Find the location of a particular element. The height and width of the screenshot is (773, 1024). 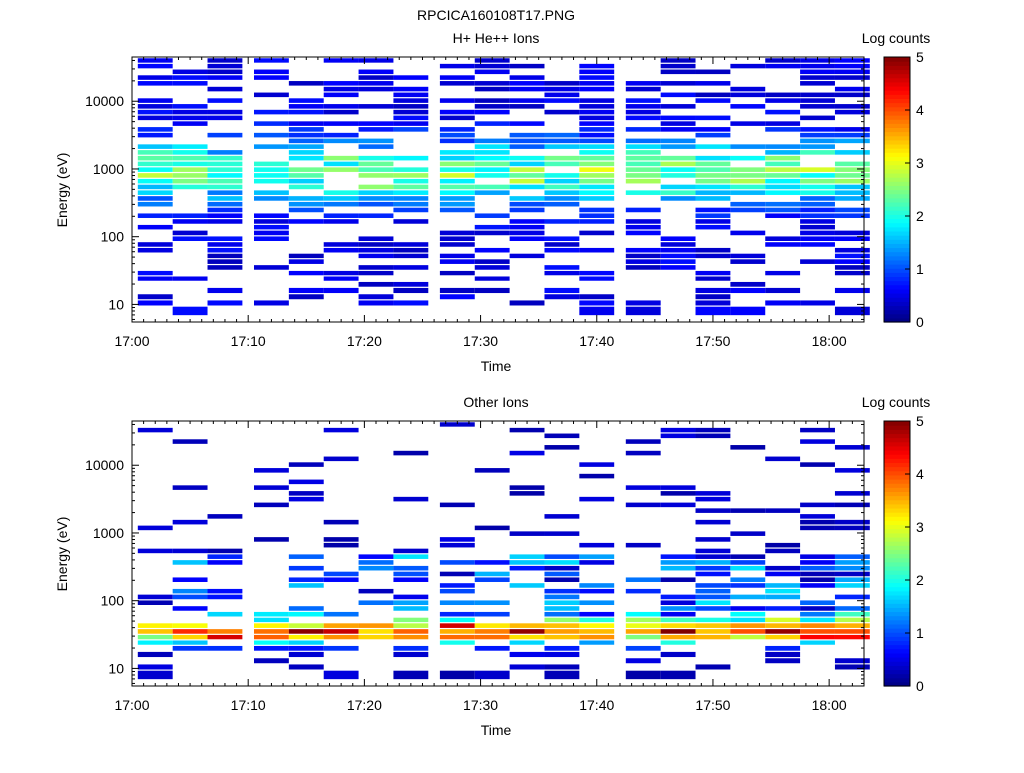

y-axis-label: Energy (eV) is located at coordinates (62, 554).